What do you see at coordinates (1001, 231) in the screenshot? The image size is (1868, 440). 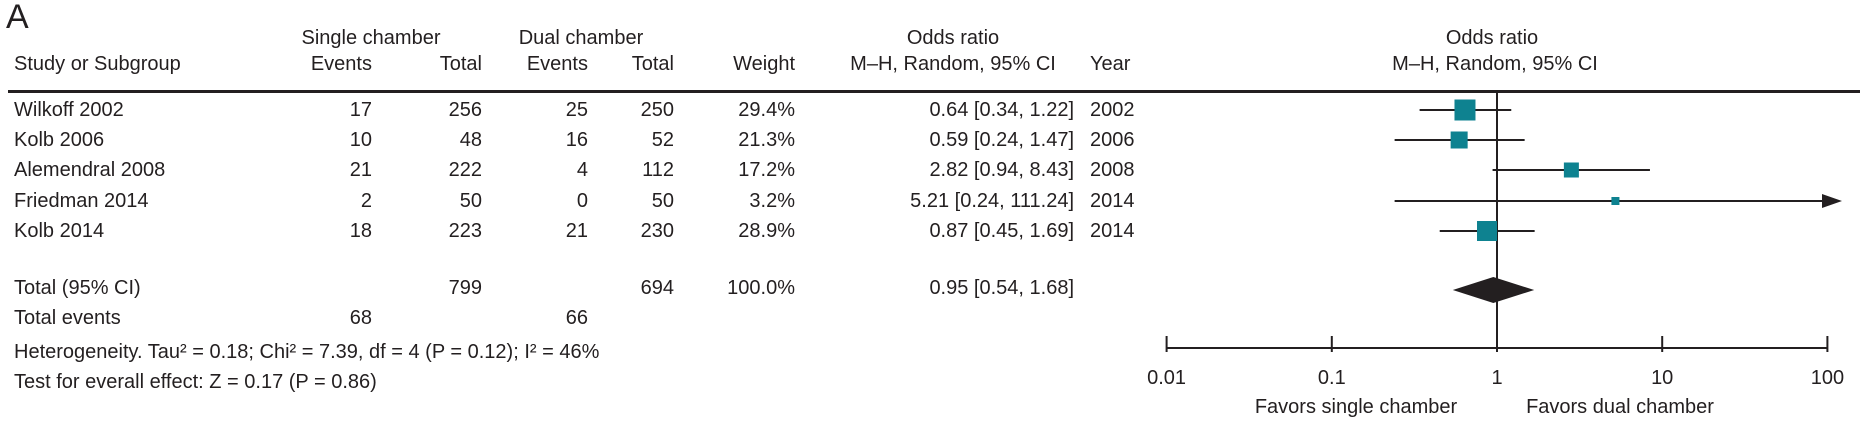 I see `or-ci-cell: 0.87 [0.45, 1.69]` at bounding box center [1001, 231].